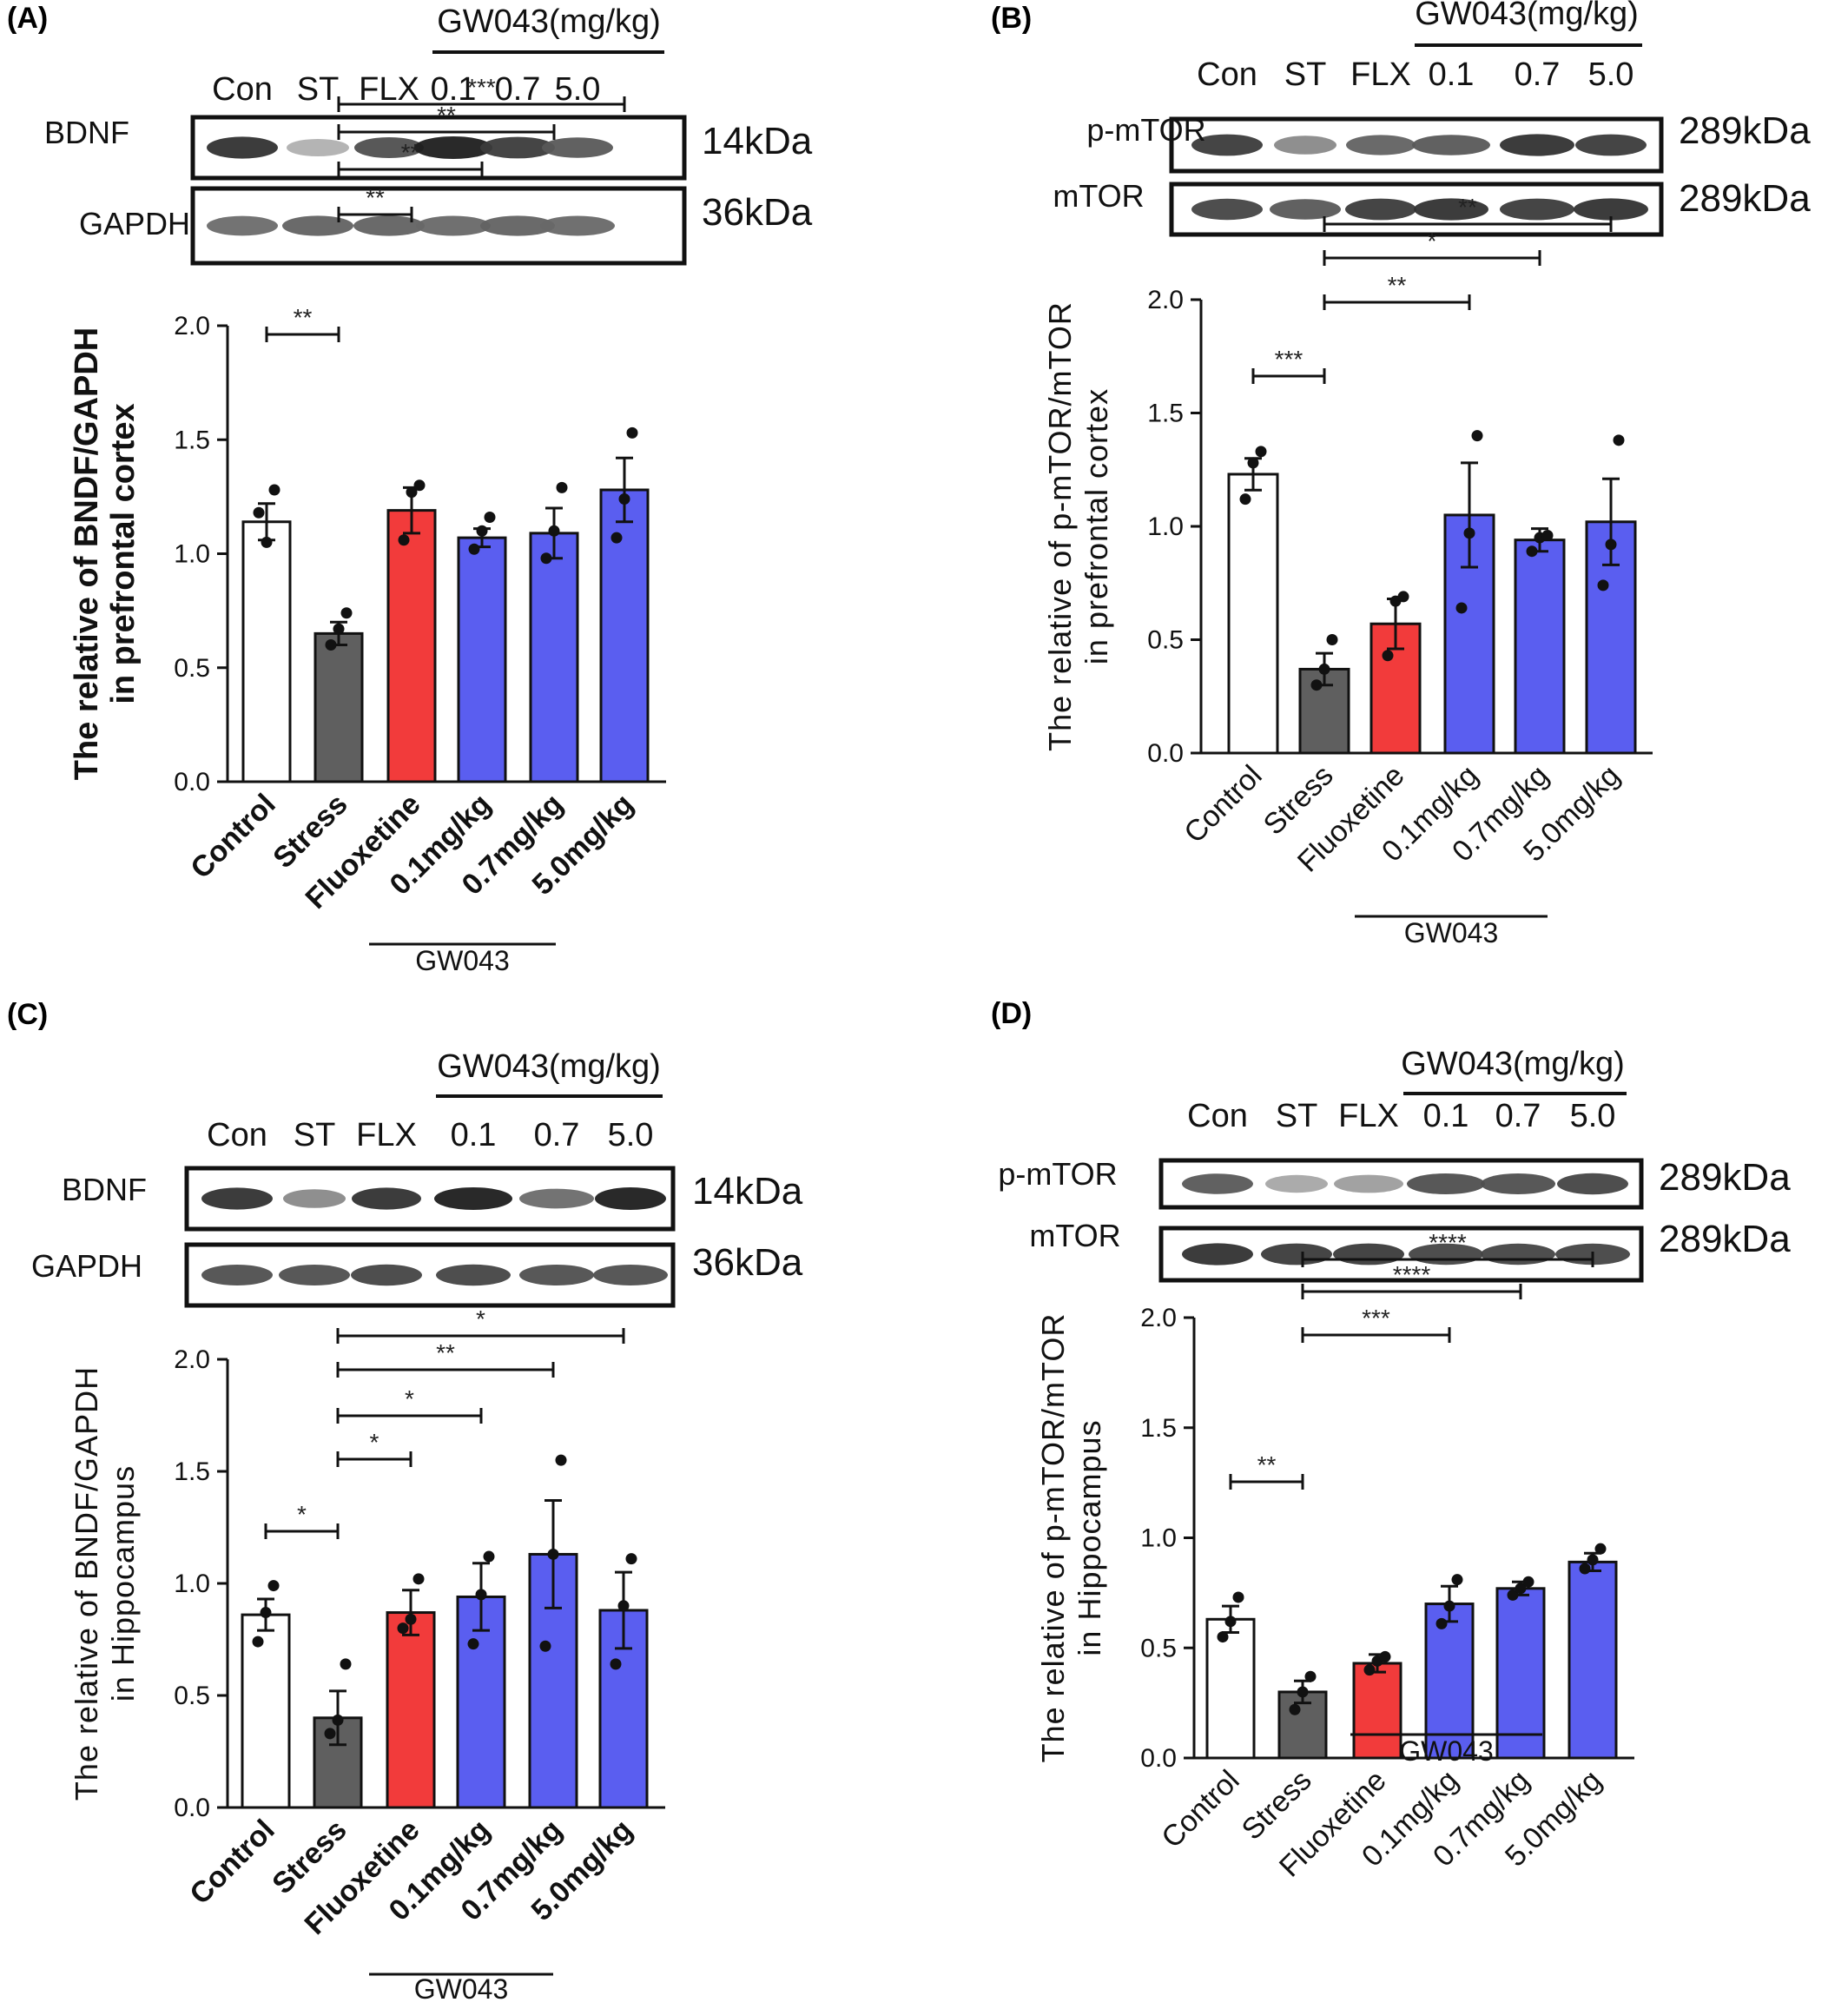  Describe the element at coordinates (1446, 1116) in the screenshot. I see `blot-lane-label: 0.1` at that location.